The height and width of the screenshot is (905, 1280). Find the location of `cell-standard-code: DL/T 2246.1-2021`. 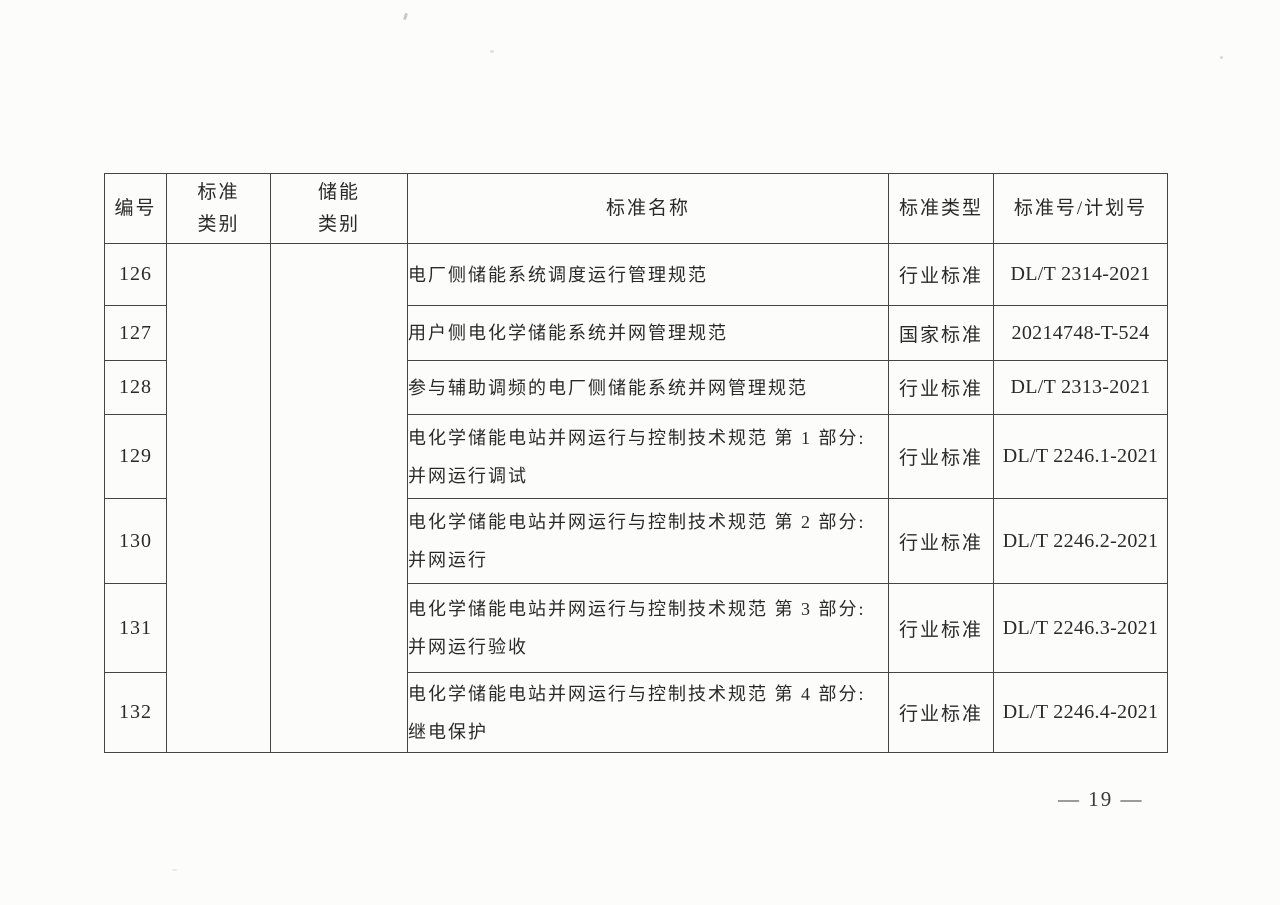

cell-standard-code: DL/T 2246.1-2021 is located at coordinates (1080, 456).